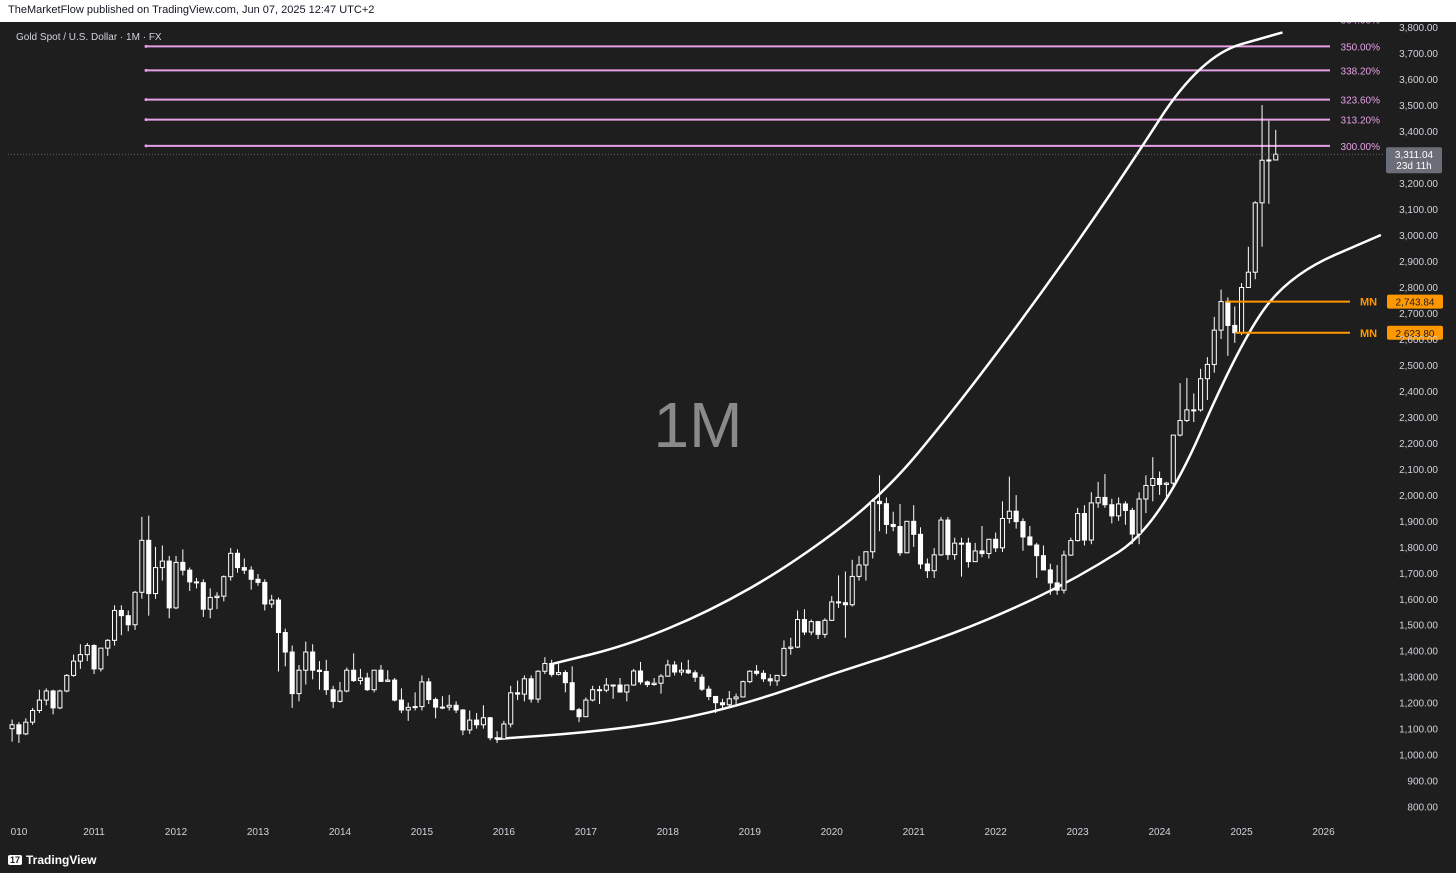 The image size is (1456, 873). What do you see at coordinates (1418, 210) in the screenshot?
I see `y-tick-label-23: 3,100.00` at bounding box center [1418, 210].